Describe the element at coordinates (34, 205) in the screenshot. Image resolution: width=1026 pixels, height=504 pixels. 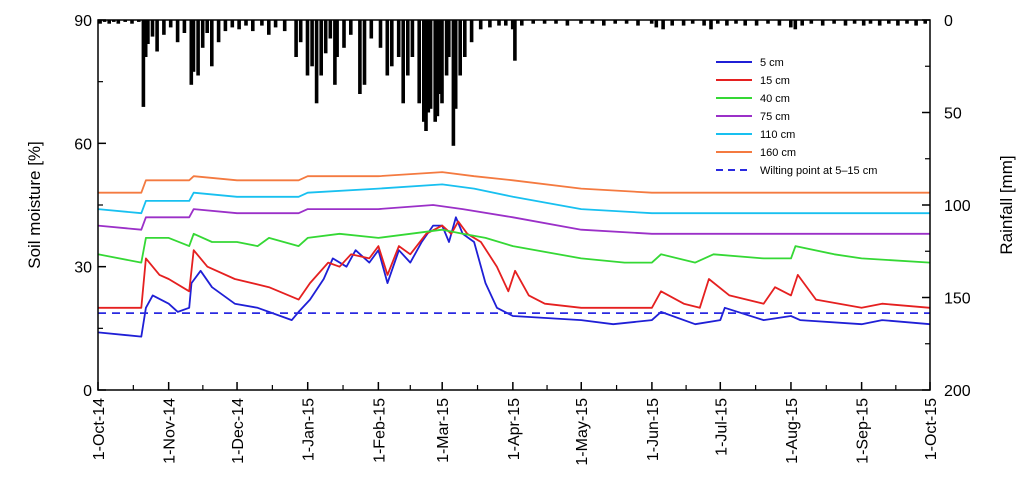
I see `y-axis-title: Soil moisture [%]` at that location.